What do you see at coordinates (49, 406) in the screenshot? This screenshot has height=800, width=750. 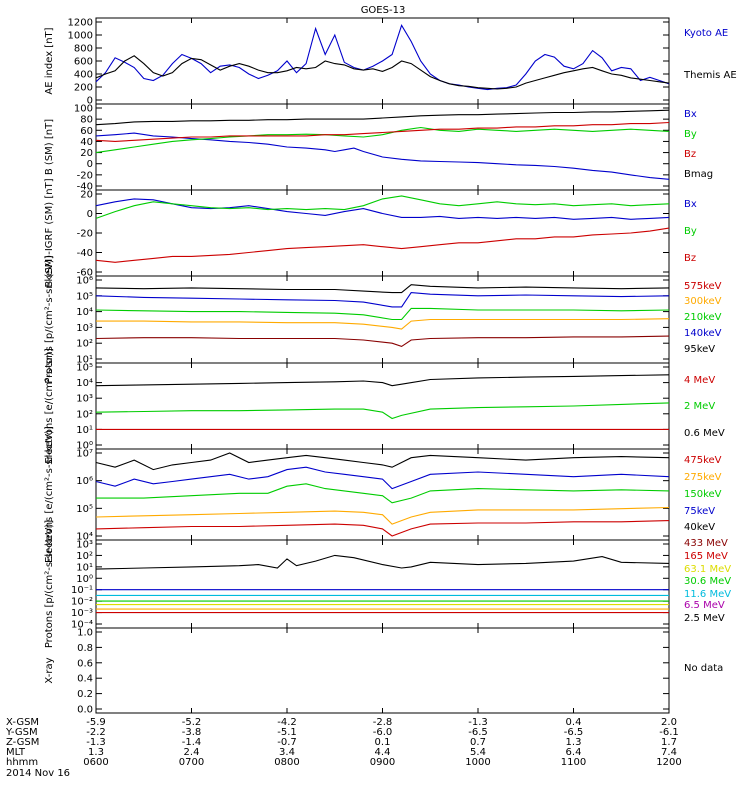 I see `y-axis-label: Electrons [e/(cm²-s-sr)]` at bounding box center [49, 406].